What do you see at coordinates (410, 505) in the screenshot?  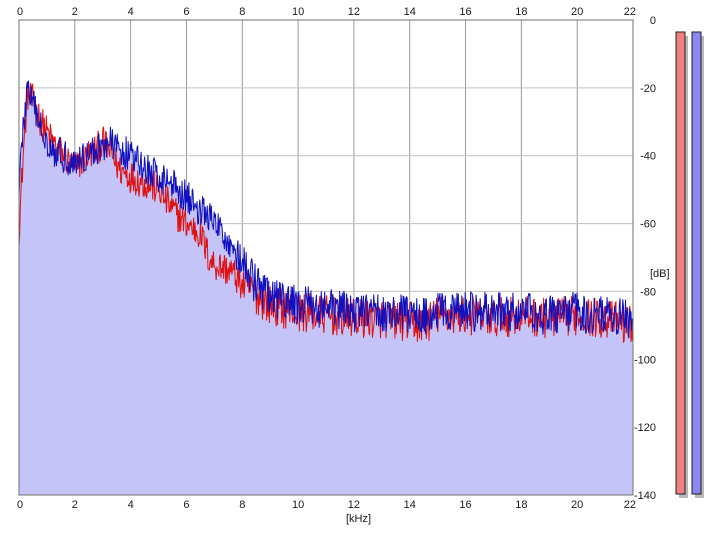 I see `x-tick-label-bottom: 14` at bounding box center [410, 505].